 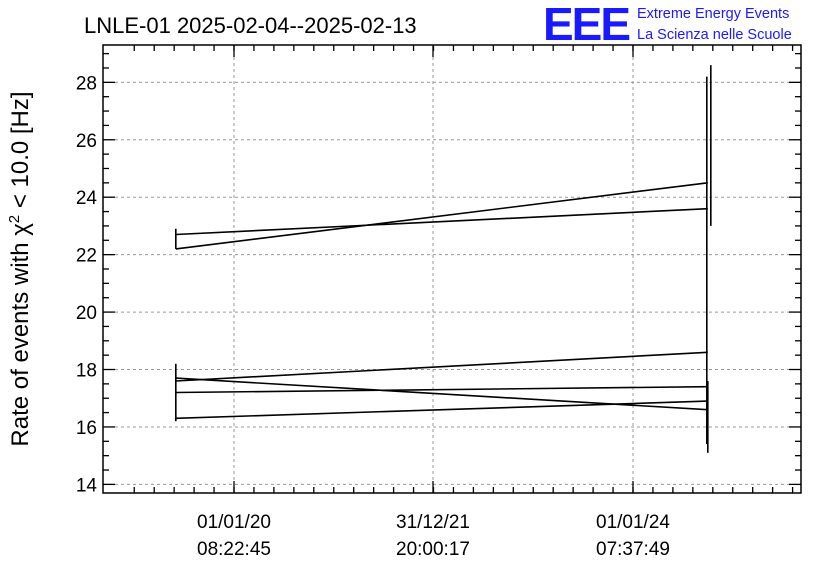 What do you see at coordinates (86, 83) in the screenshot?
I see `y-tick-label: 28` at bounding box center [86, 83].